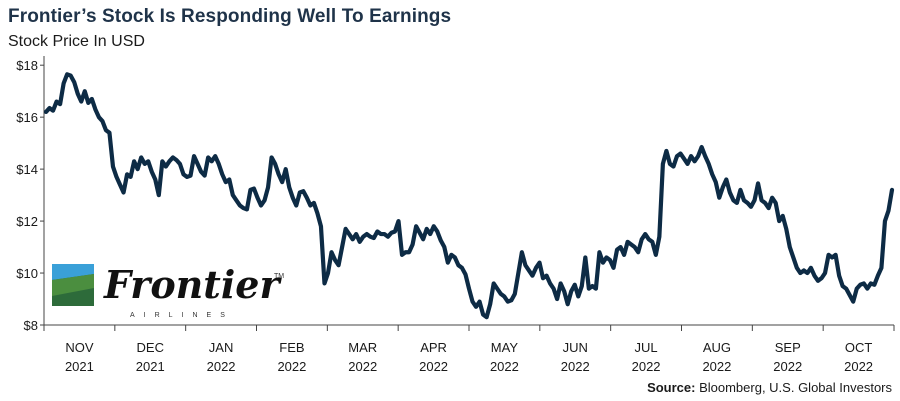 This screenshot has height=401, width=900. Describe the element at coordinates (362, 347) in the screenshot. I see `x-tick-month-label: MAR` at that location.